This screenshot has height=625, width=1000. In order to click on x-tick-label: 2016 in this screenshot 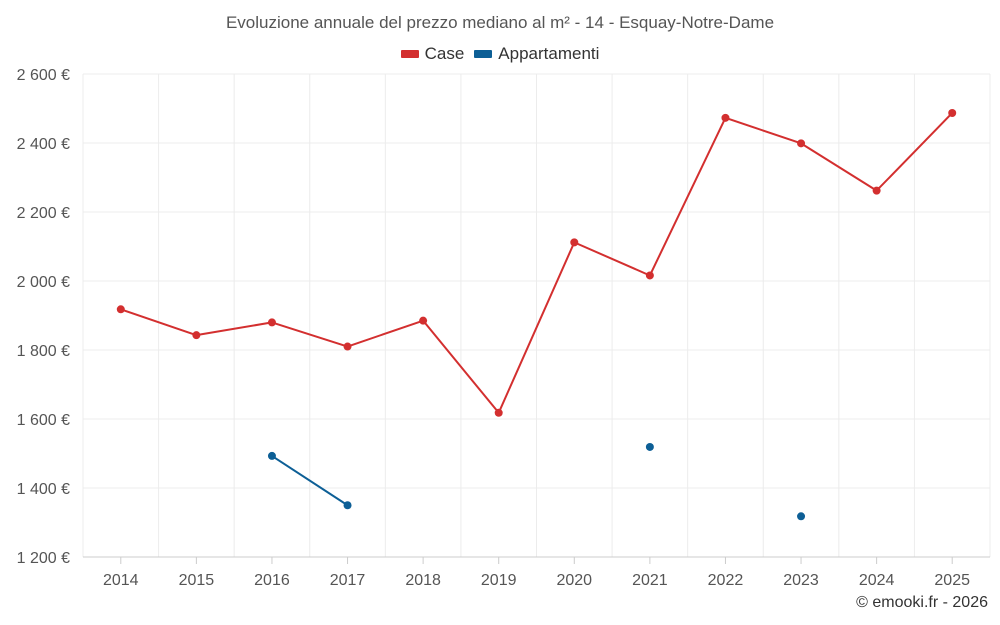, I will do `click(272, 580)`.